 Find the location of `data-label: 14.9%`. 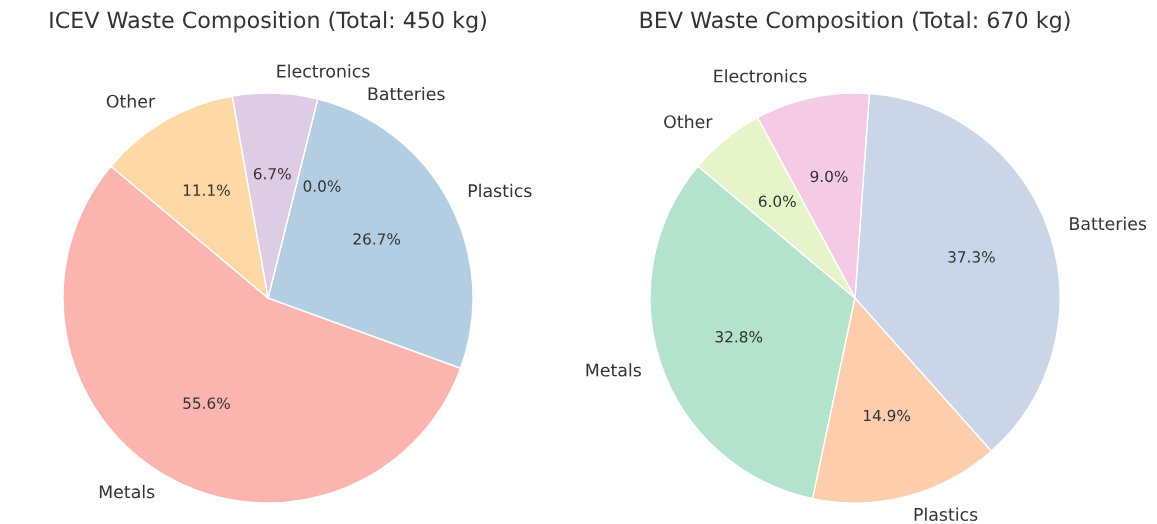

data-label: 14.9% is located at coordinates (887, 415).